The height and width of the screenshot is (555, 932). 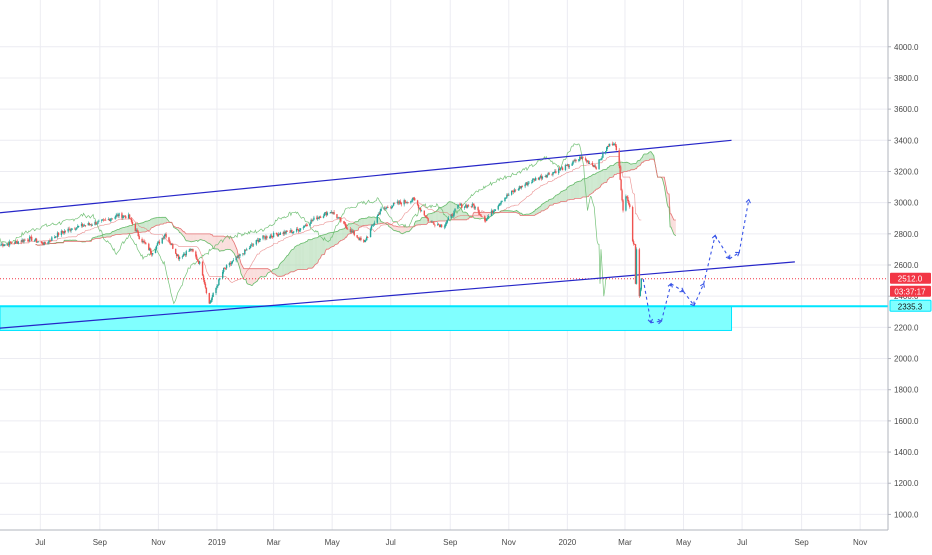 I want to click on y-tick-label: 2600.0, so click(x=906, y=265).